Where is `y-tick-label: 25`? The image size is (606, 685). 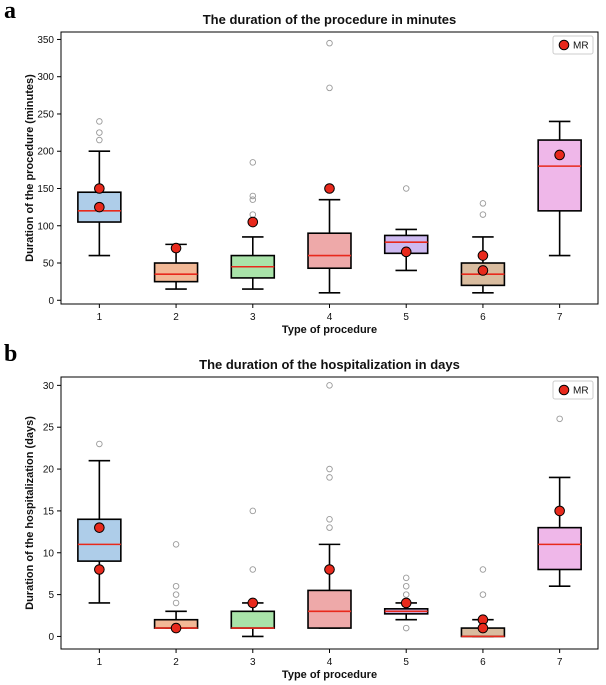
y-tick-label: 25 is located at coordinates (49, 428).